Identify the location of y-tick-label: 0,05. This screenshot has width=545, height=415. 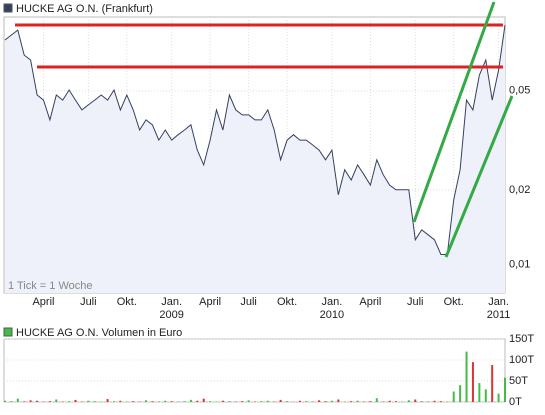
(519, 91).